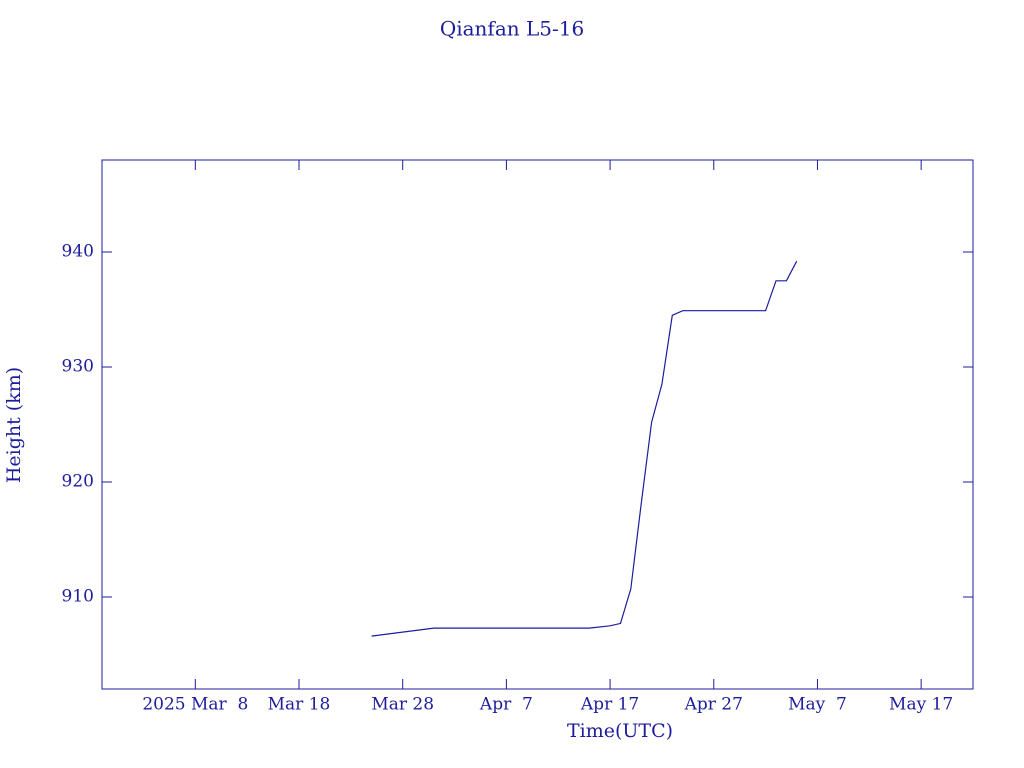 This screenshot has height=768, width=1024. Describe the element at coordinates (402, 705) in the screenshot. I see `x-tick-label: Mar 28` at that location.